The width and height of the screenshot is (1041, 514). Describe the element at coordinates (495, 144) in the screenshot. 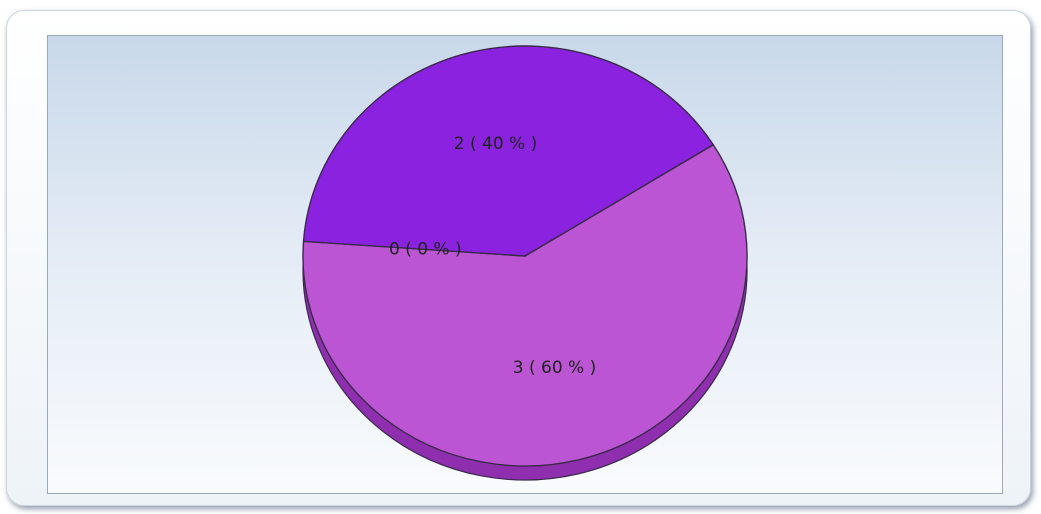

I see `pie-slice-label-2: 2 ( 40 % )` at that location.